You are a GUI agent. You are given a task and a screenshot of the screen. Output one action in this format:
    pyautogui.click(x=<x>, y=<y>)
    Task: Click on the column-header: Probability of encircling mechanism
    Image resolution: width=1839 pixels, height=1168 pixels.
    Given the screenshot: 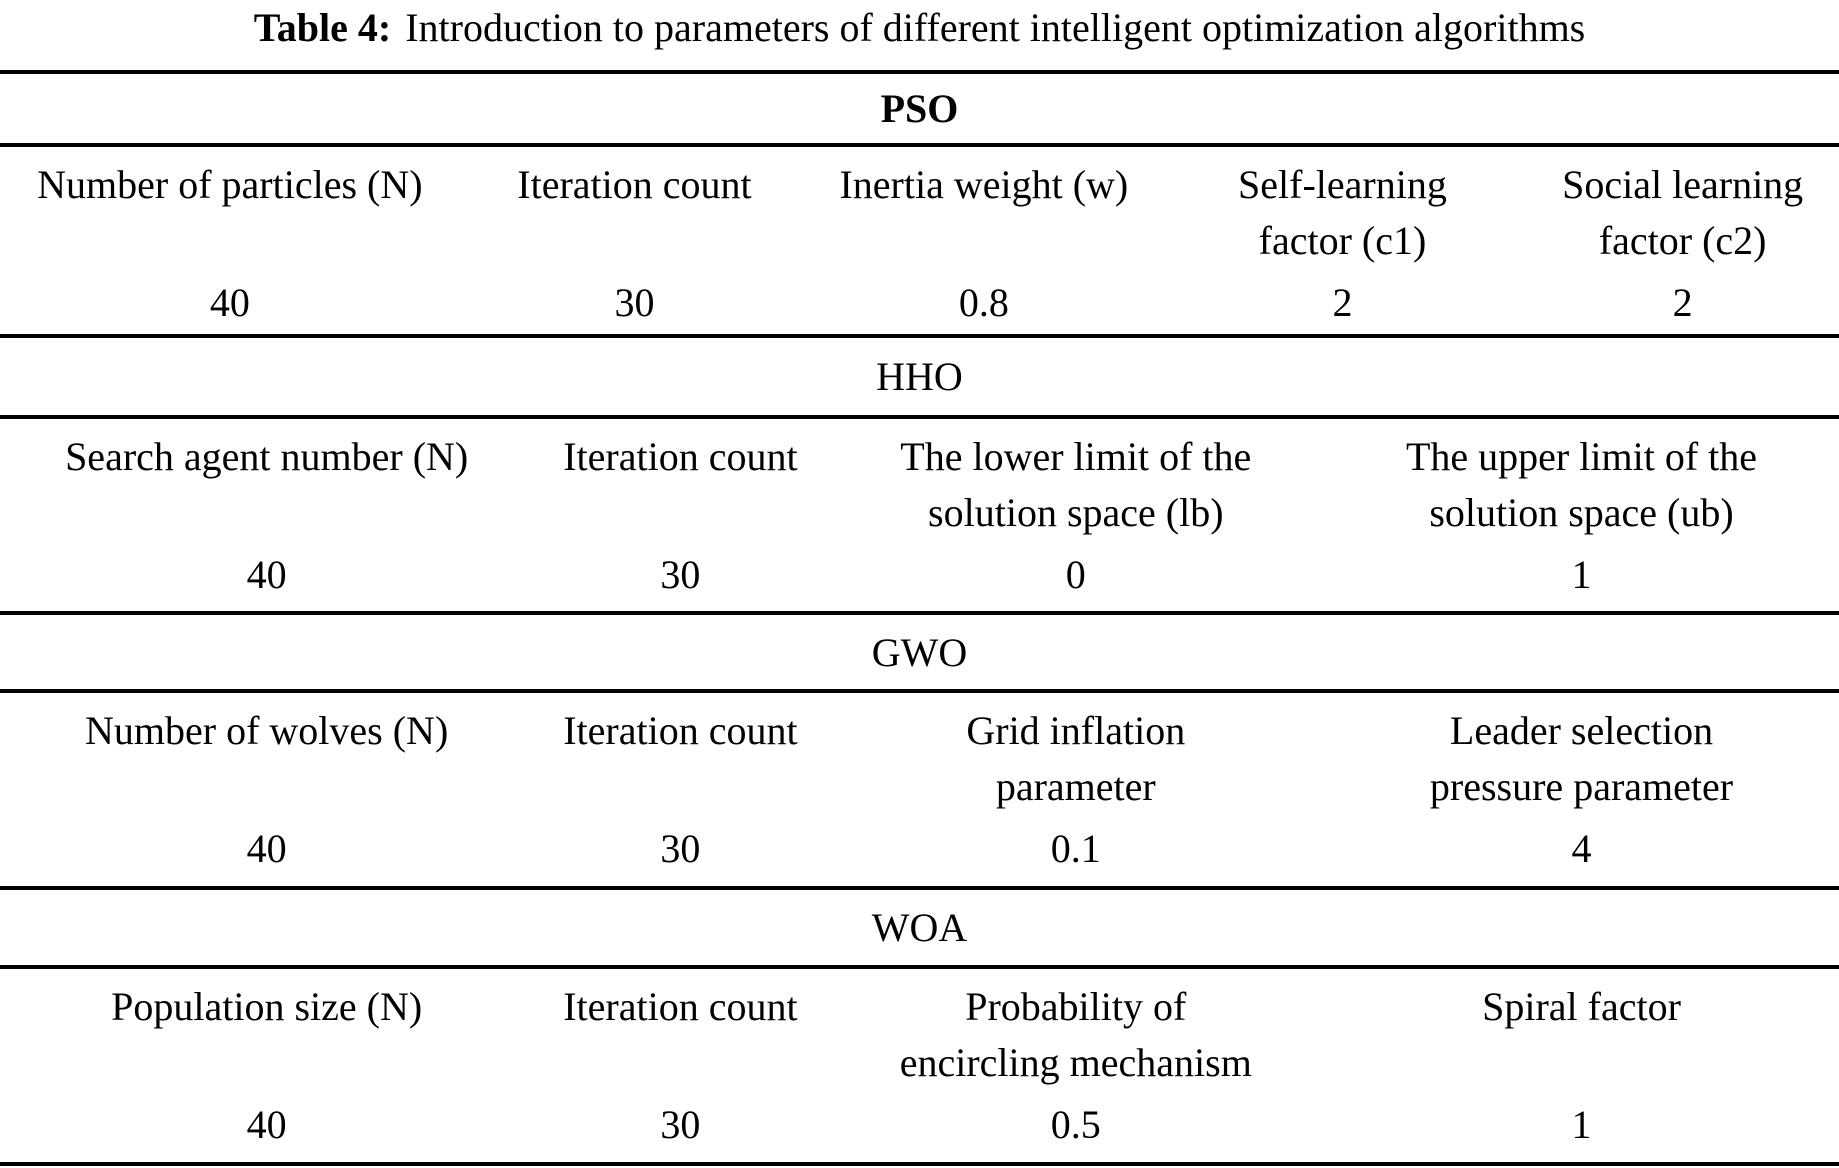 What is the action you would take?
    pyautogui.click(x=1075, y=1034)
    